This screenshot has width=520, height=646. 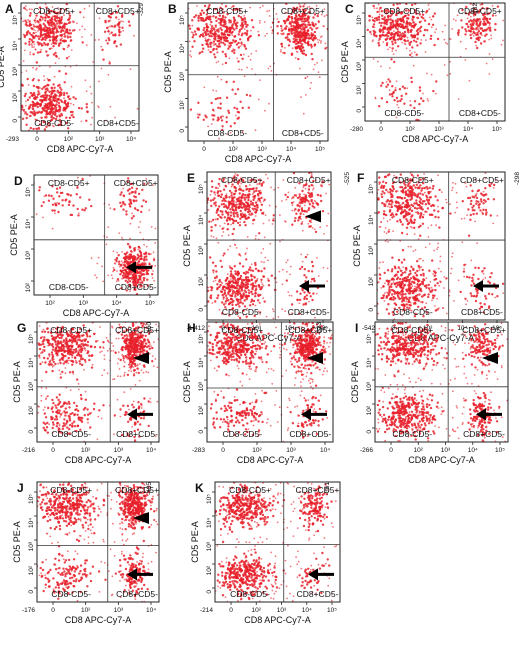 What do you see at coordinates (18, 181) in the screenshot?
I see `panel-letter: D` at bounding box center [18, 181].